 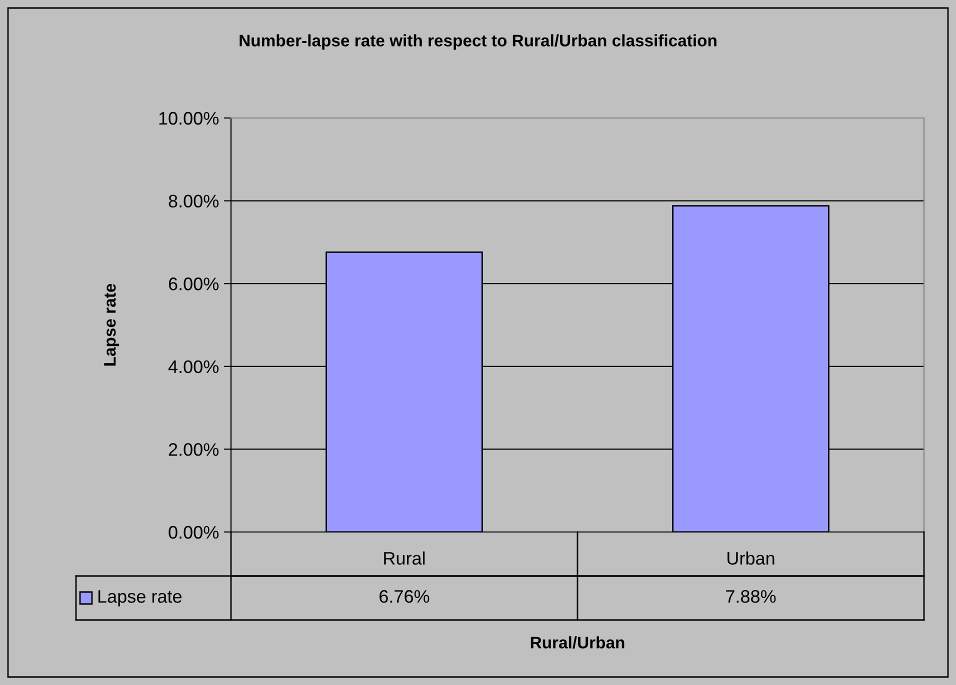 What do you see at coordinates (193, 284) in the screenshot?
I see `y-tick-label: 6.00%` at bounding box center [193, 284].